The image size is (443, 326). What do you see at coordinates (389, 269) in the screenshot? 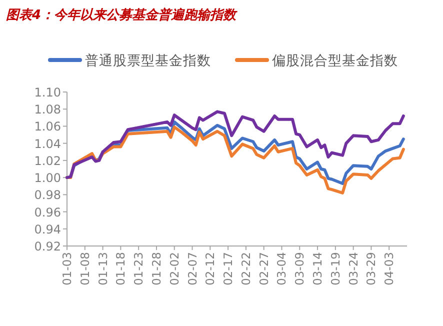
I see `x-tick-label: 04-03` at bounding box center [389, 269].